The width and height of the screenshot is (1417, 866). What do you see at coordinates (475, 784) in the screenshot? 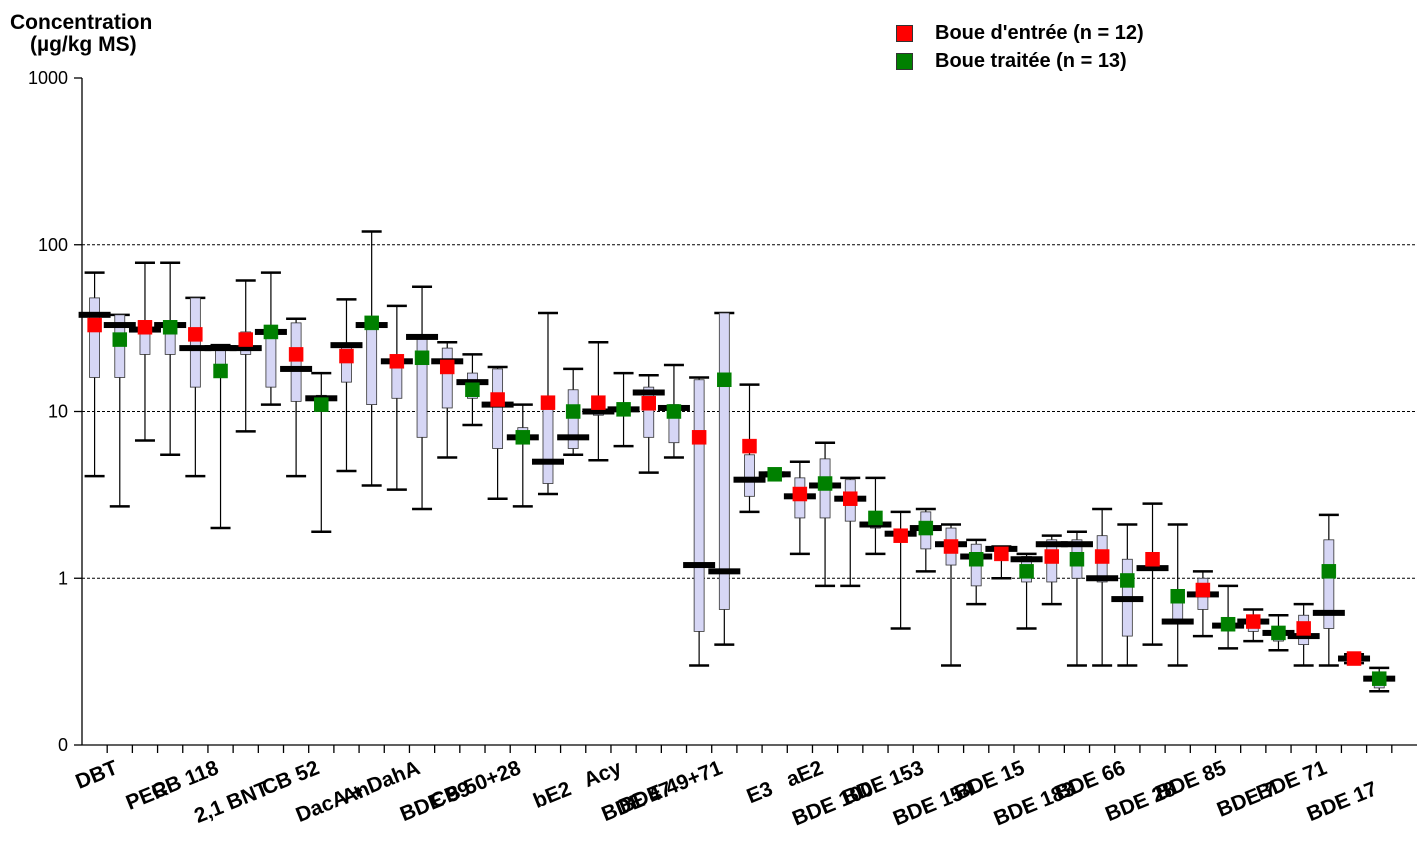
I see `x-tick-label: CB 50+28` at bounding box center [475, 784].